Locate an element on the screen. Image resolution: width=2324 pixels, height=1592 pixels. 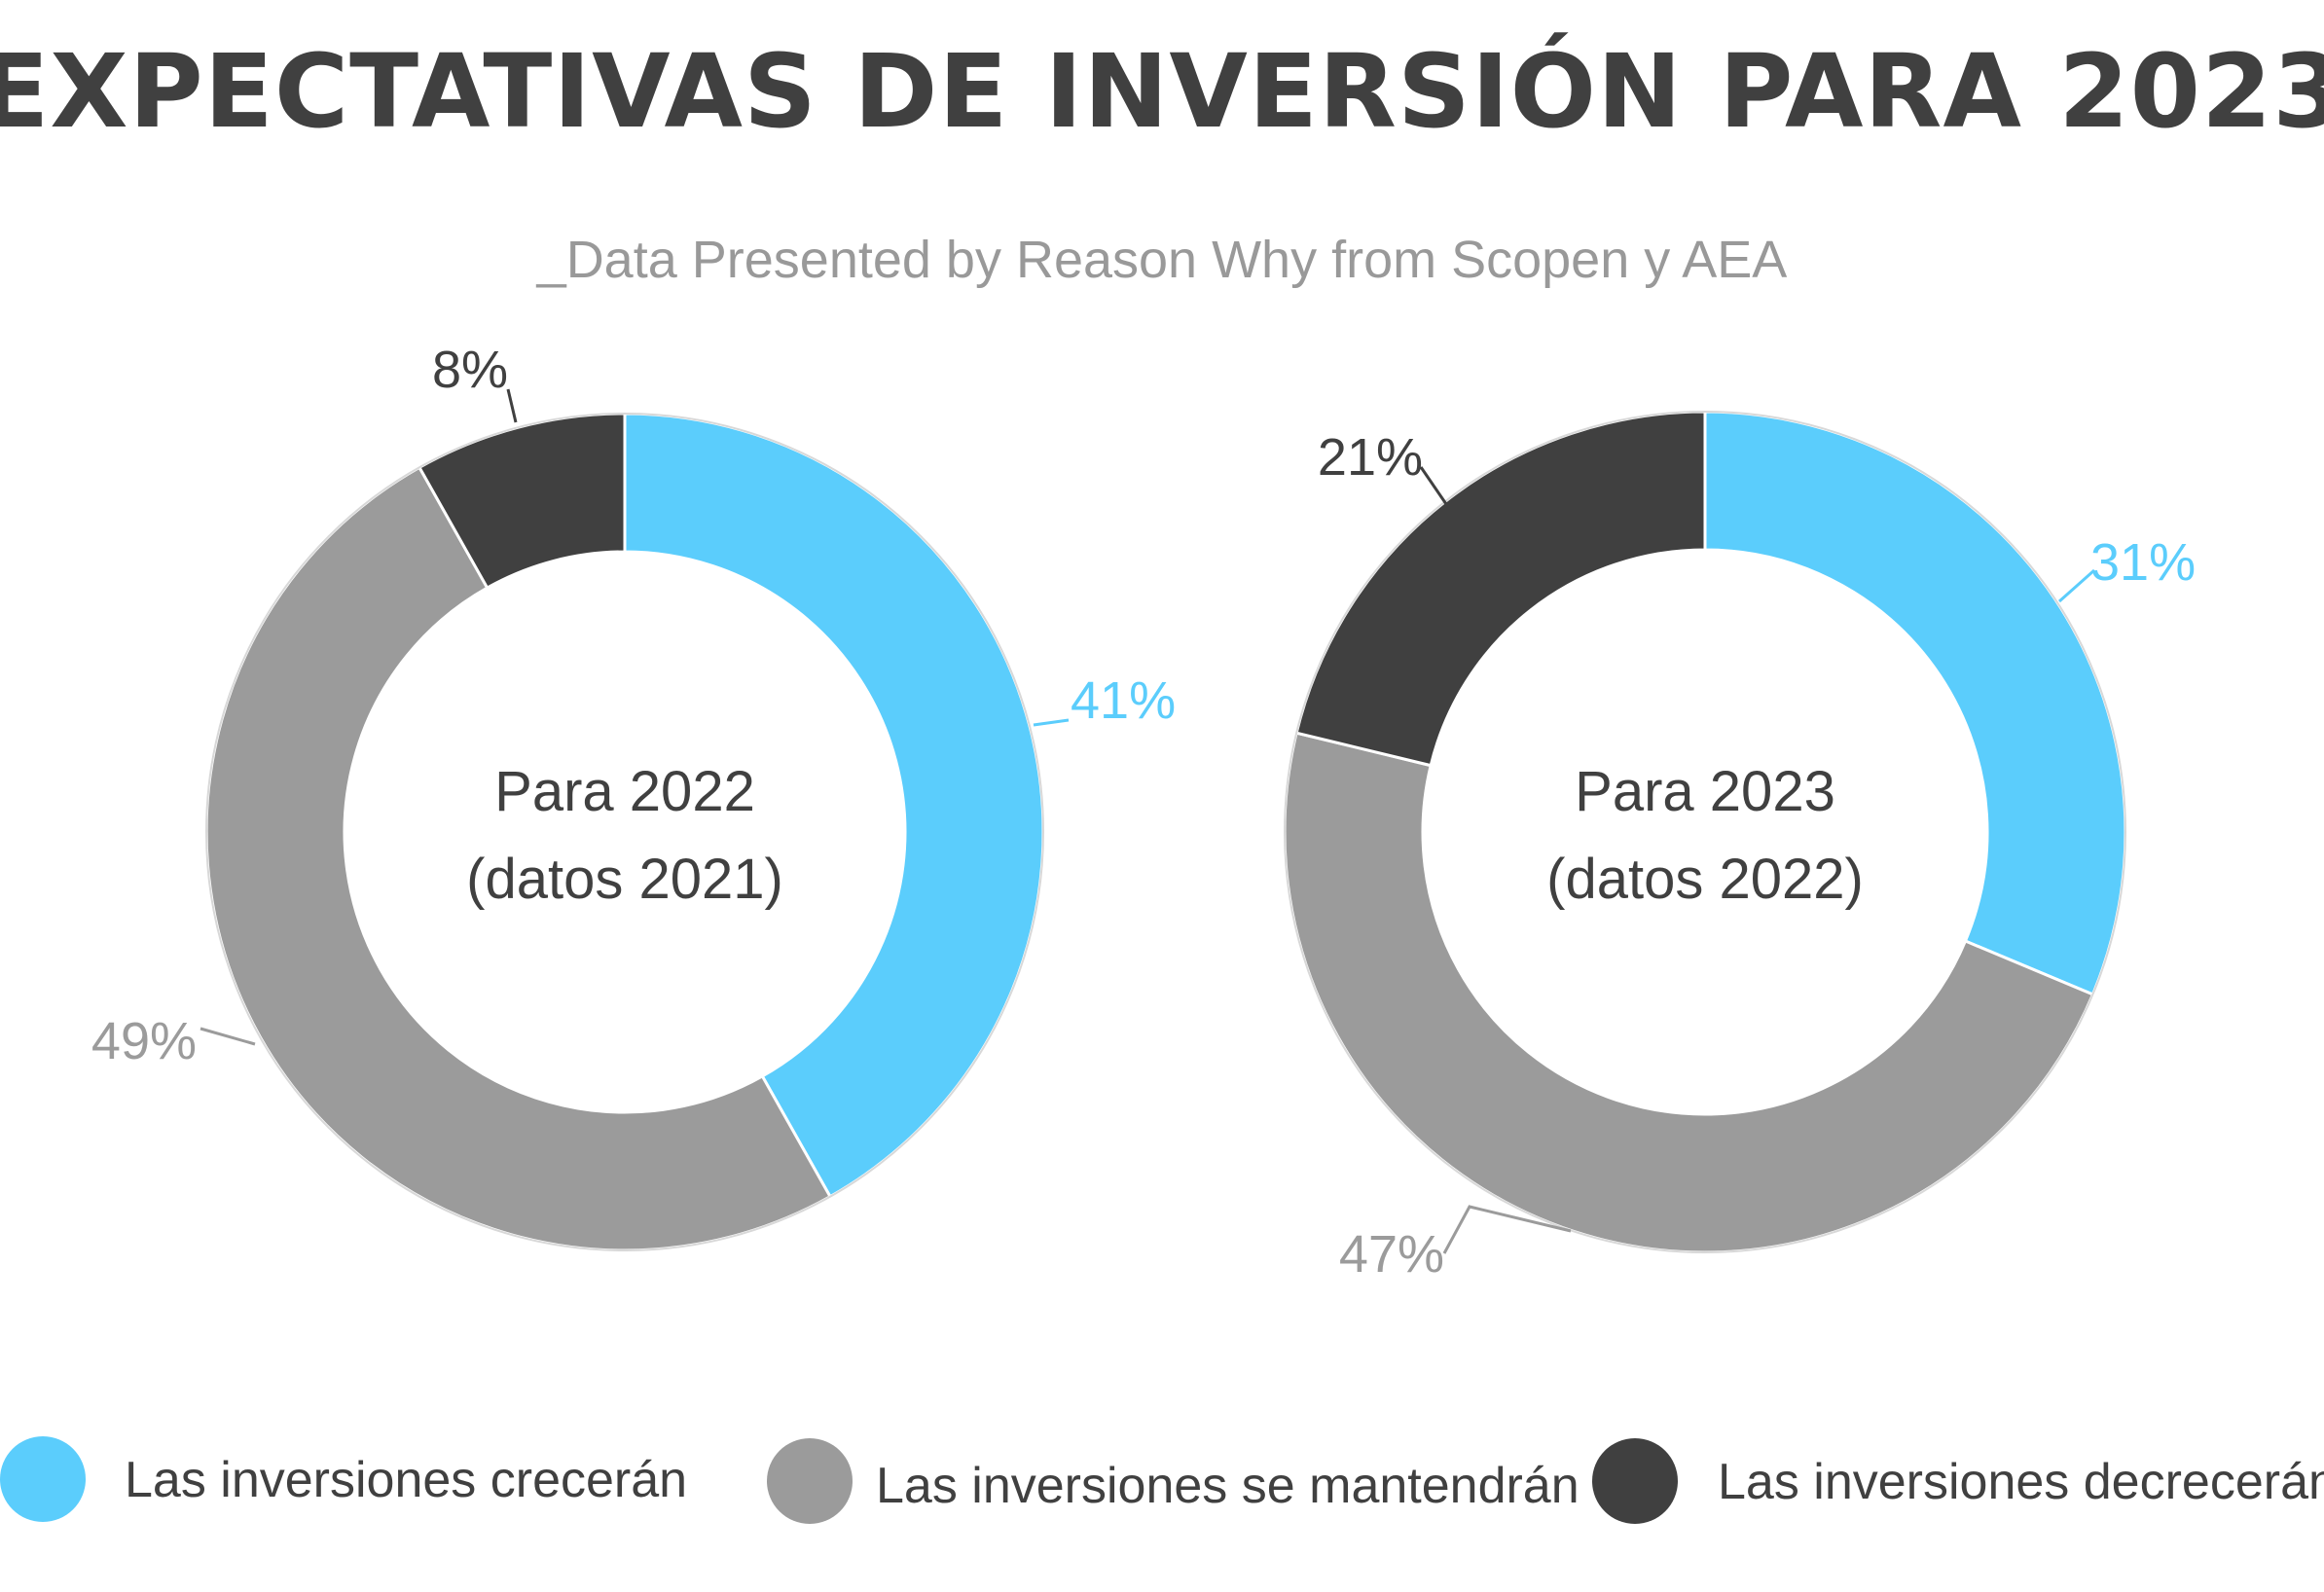
legend-swatch-grow is located at coordinates (43, 1479).